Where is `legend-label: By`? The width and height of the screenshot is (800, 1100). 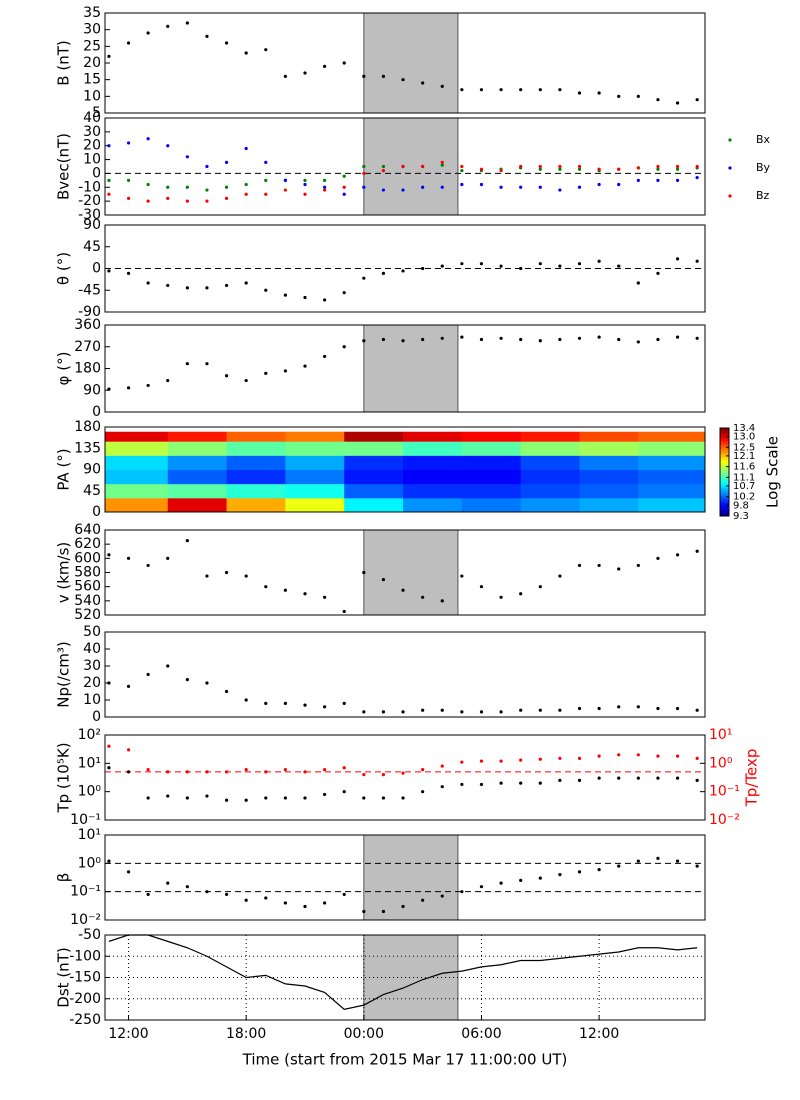 legend-label: By is located at coordinates (763, 167).